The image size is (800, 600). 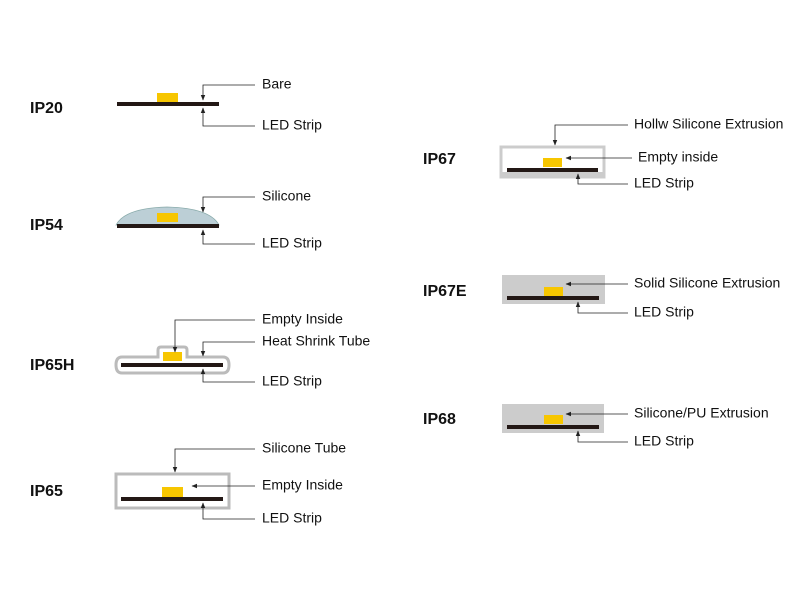 I want to click on label: Heat Shrink Tube, so click(x=316, y=341).